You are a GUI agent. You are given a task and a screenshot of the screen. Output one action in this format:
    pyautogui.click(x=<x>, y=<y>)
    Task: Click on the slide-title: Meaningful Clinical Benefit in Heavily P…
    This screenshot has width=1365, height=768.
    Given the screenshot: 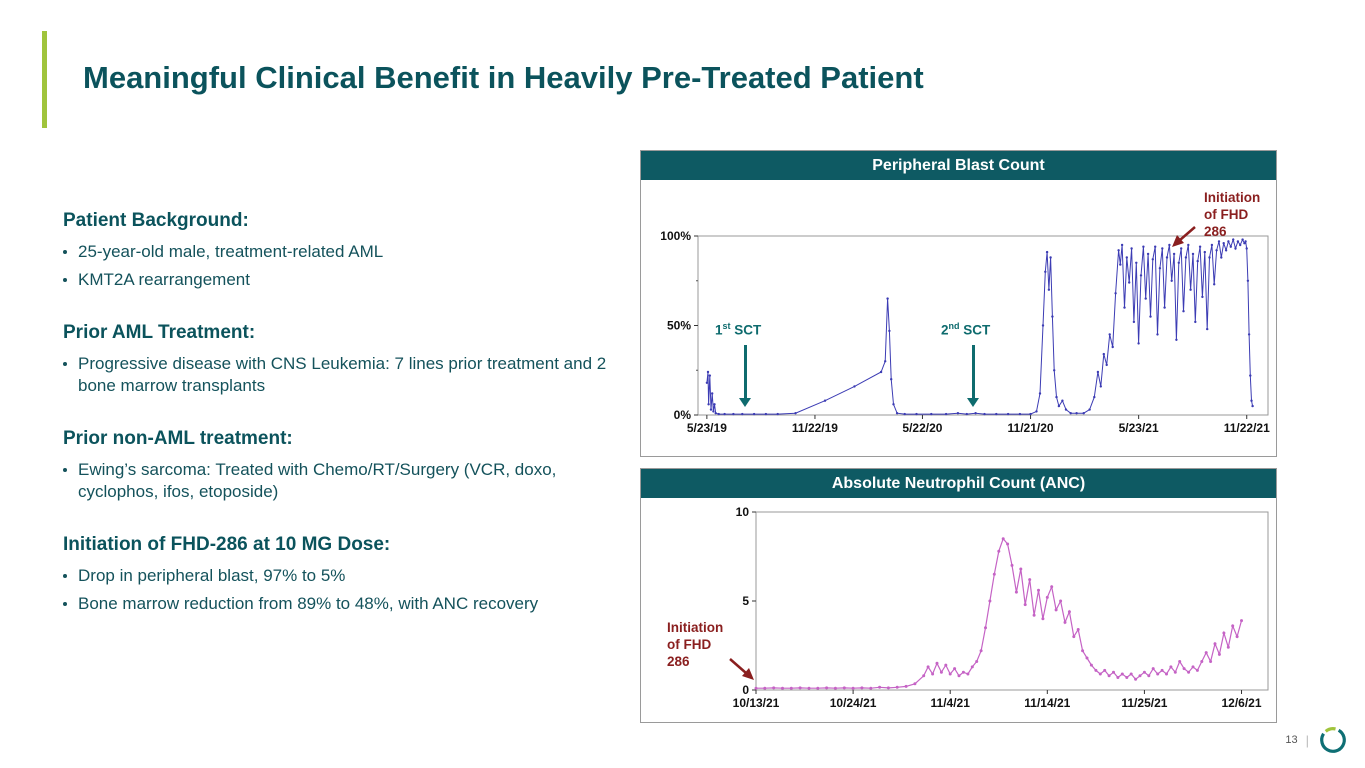 What is the action you would take?
    pyautogui.click(x=503, y=77)
    